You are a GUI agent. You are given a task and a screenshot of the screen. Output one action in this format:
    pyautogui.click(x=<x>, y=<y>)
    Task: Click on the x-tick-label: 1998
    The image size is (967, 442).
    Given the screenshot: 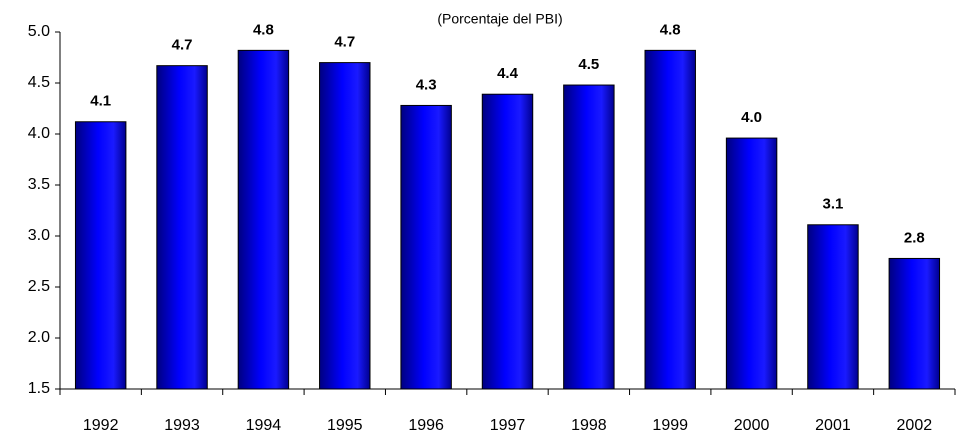 What is the action you would take?
    pyautogui.click(x=589, y=425)
    